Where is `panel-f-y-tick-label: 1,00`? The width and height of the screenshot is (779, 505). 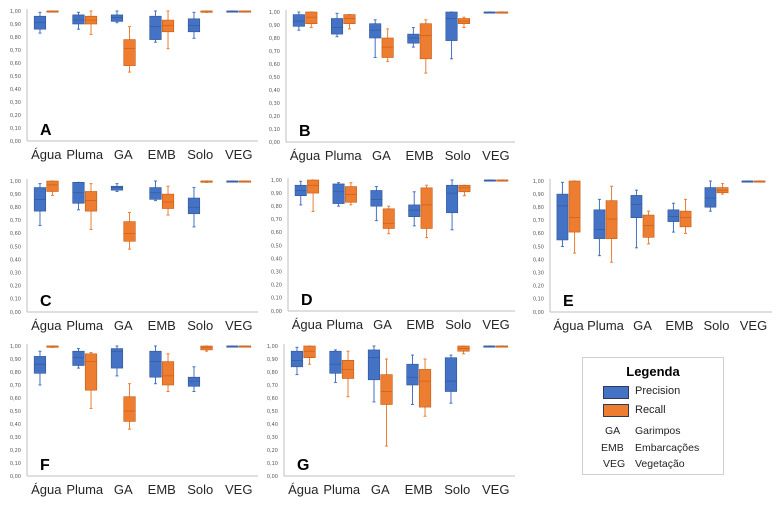
panel-f-y-tick-label: 1,00 is located at coordinates (15, 347).